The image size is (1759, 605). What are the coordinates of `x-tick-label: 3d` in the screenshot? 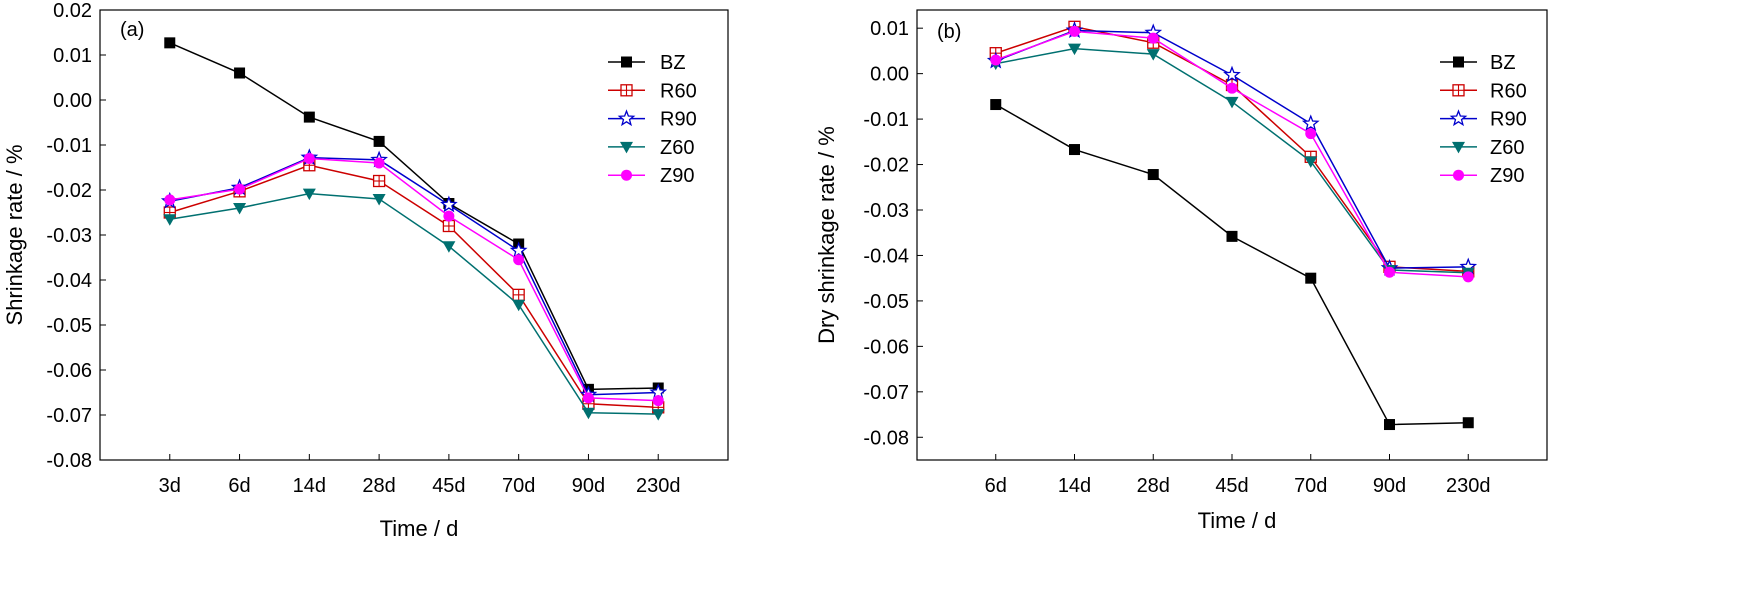 It's located at (170, 486).